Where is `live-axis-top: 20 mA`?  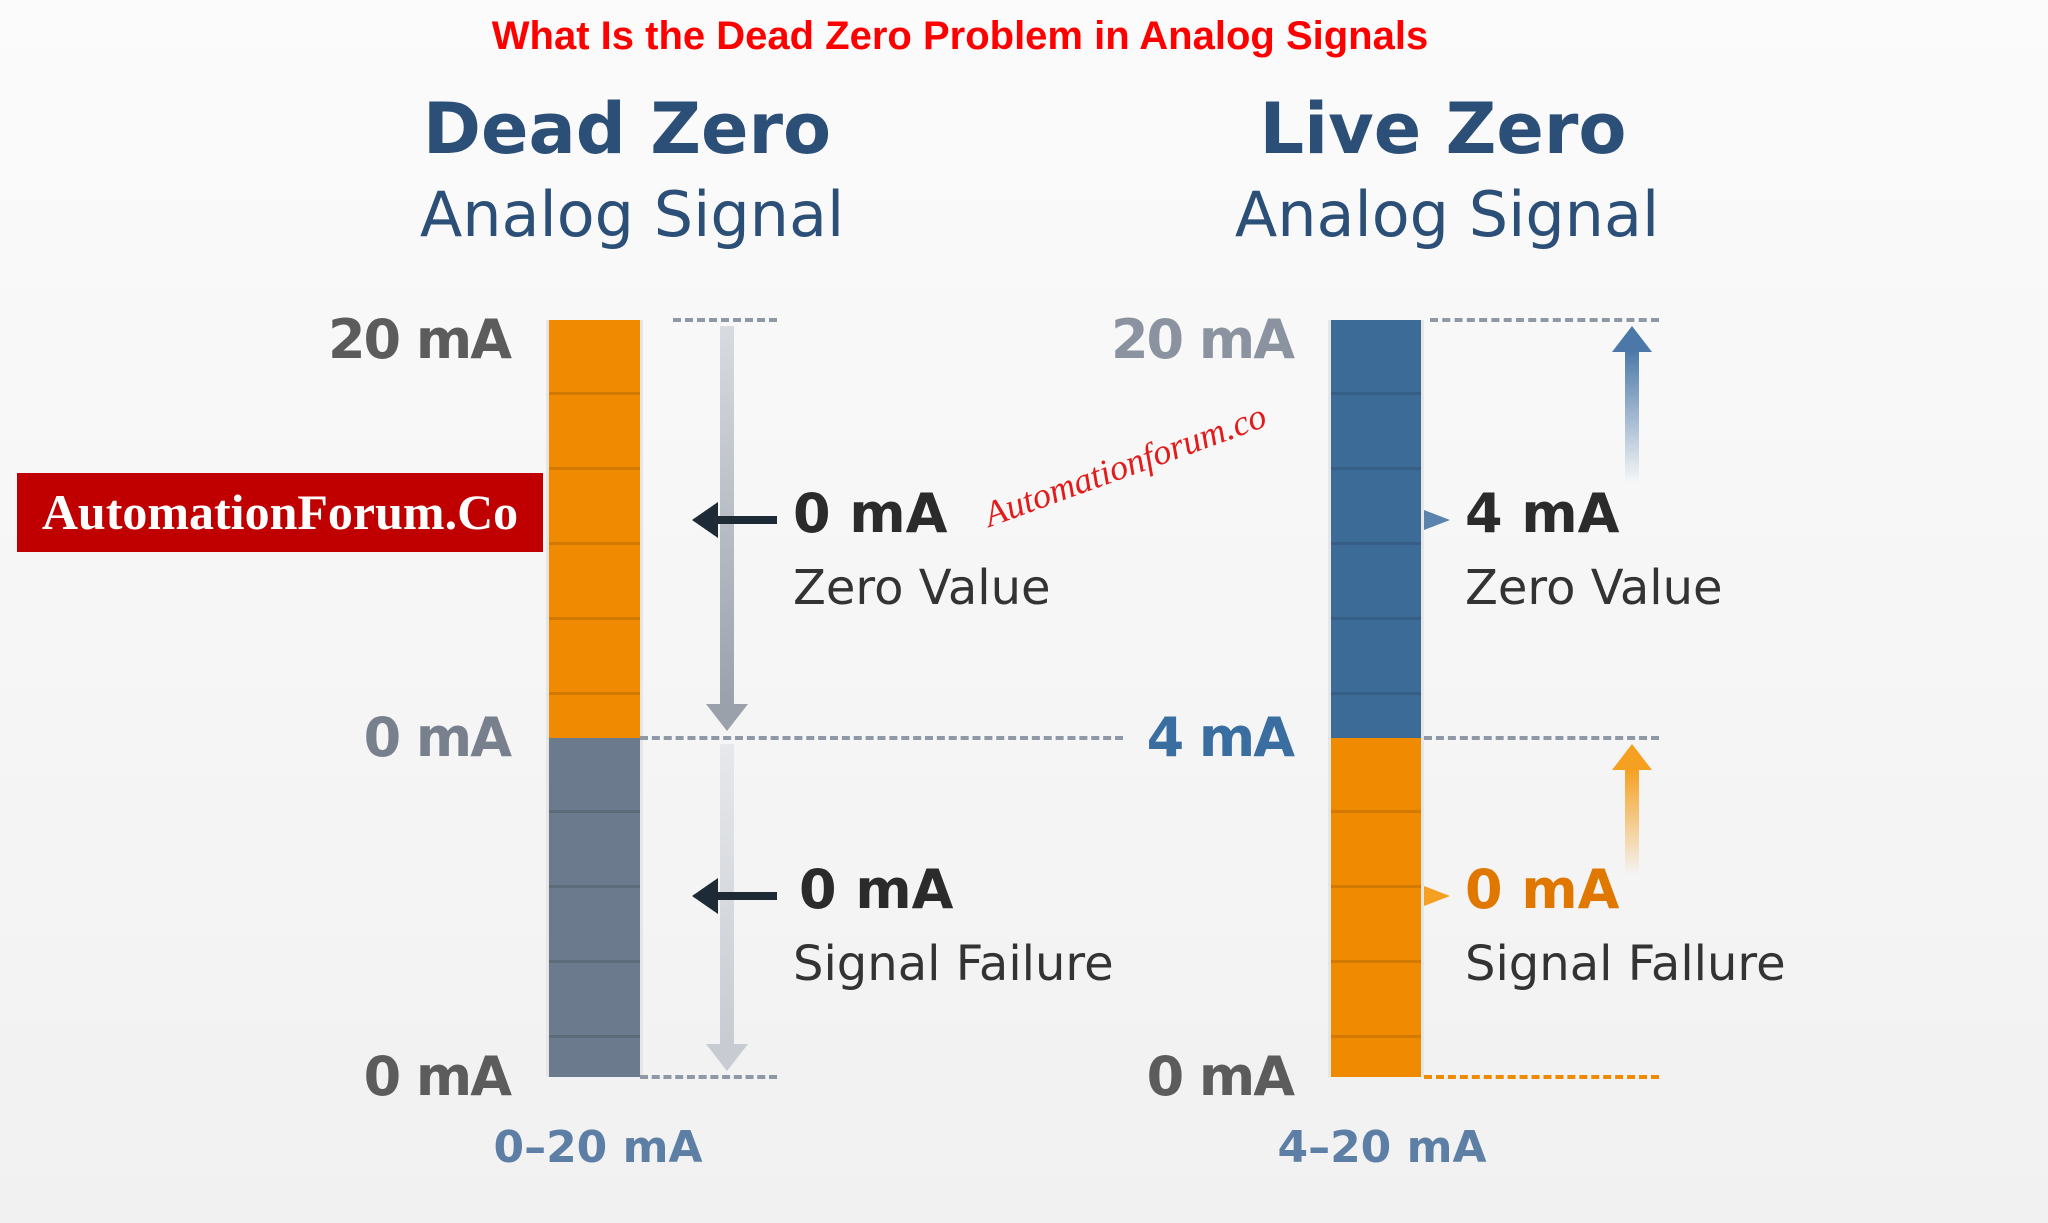
live-axis-top: 20 mA is located at coordinates (1202, 339).